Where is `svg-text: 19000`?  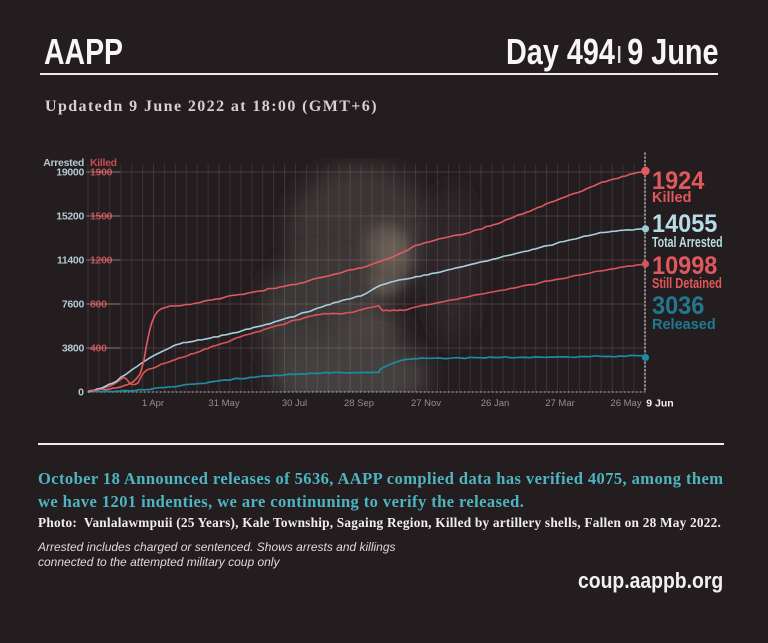 svg-text: 19000 is located at coordinates (70, 173).